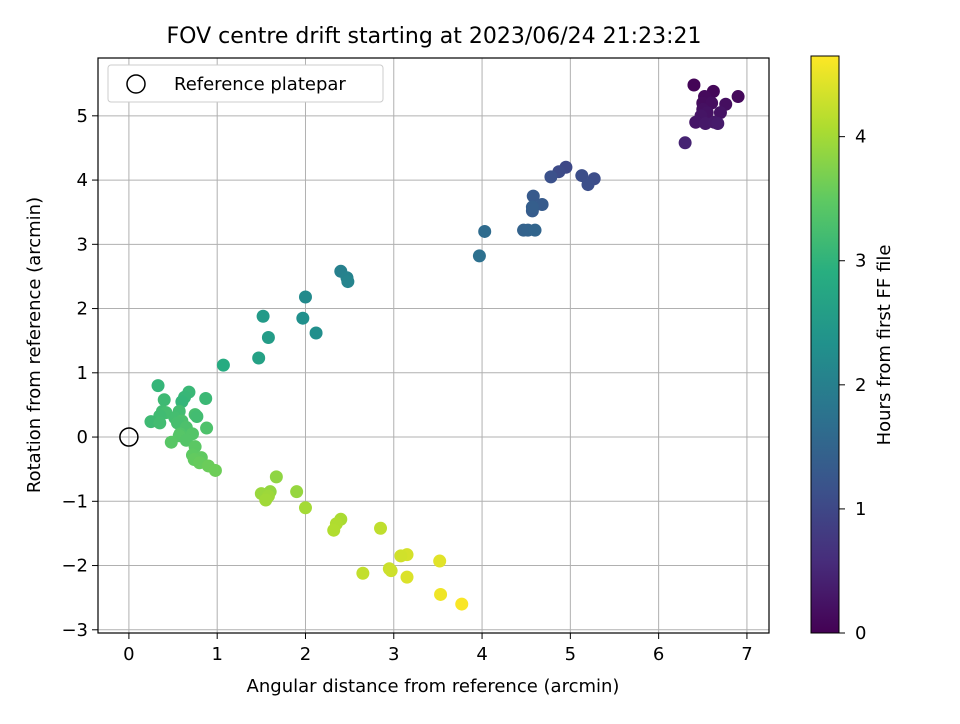 The image size is (960, 724). What do you see at coordinates (82, 244) in the screenshot?
I see `y-tick-label: 3` at bounding box center [82, 244].